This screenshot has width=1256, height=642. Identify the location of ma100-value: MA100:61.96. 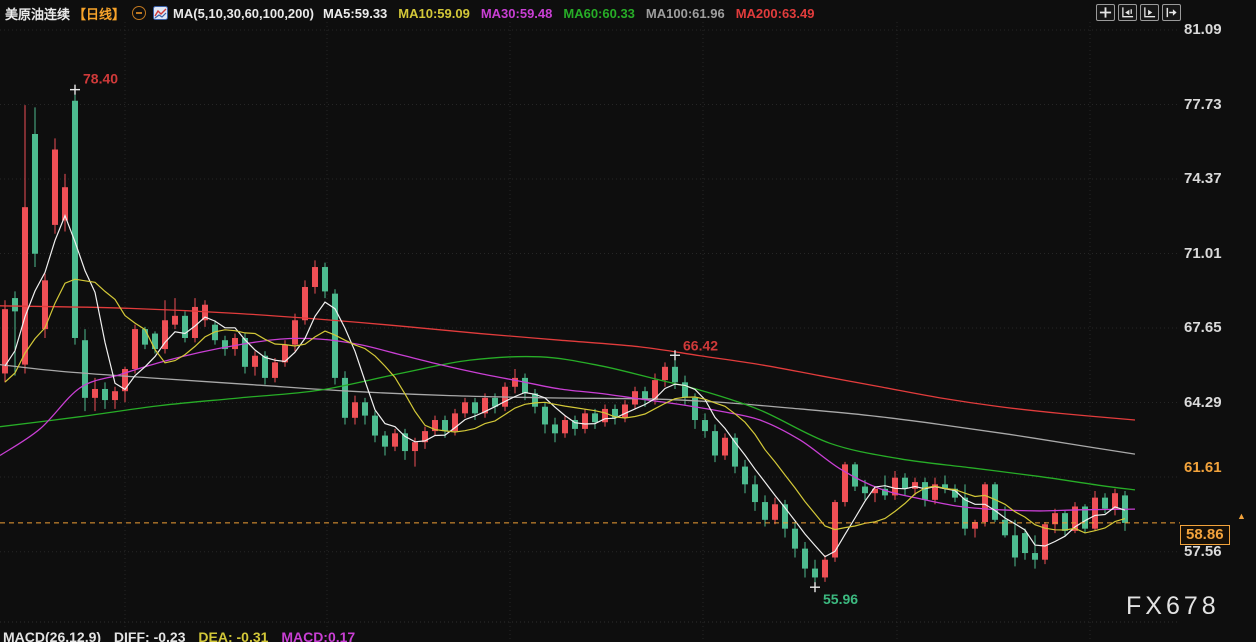
(685, 13).